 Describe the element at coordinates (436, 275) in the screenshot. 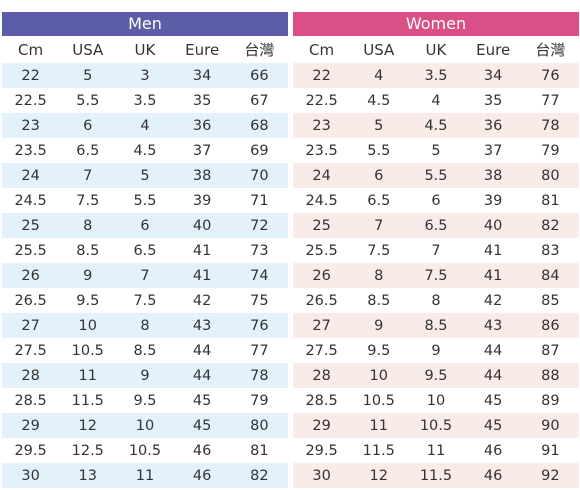

I see `women-table-row: 26 8 7.5 41 84` at that location.